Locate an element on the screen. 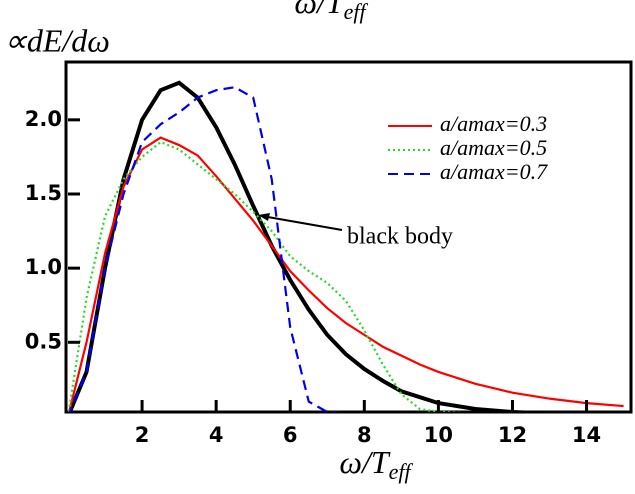  x-tick-label: 10 is located at coordinates (438, 435).